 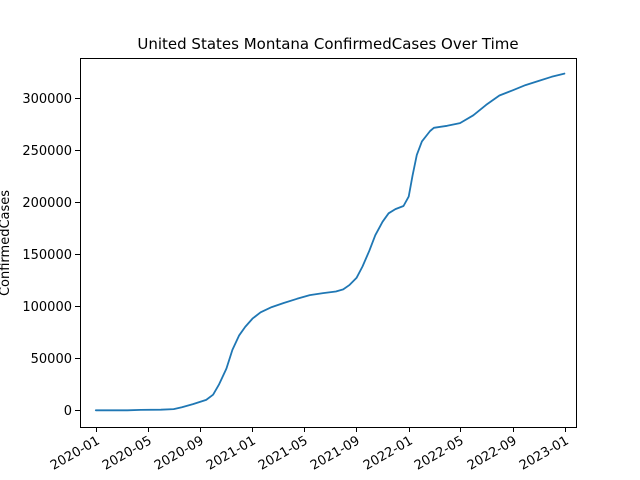 I want to click on x-tick-label: 2022-09, so click(x=492, y=453).